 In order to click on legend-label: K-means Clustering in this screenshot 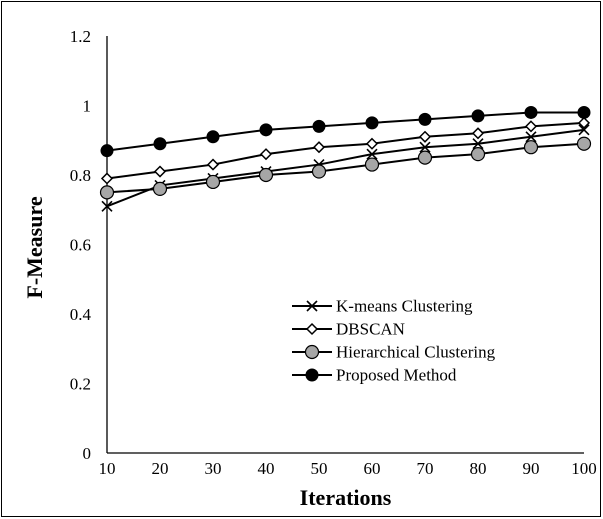, I will do `click(404, 306)`.